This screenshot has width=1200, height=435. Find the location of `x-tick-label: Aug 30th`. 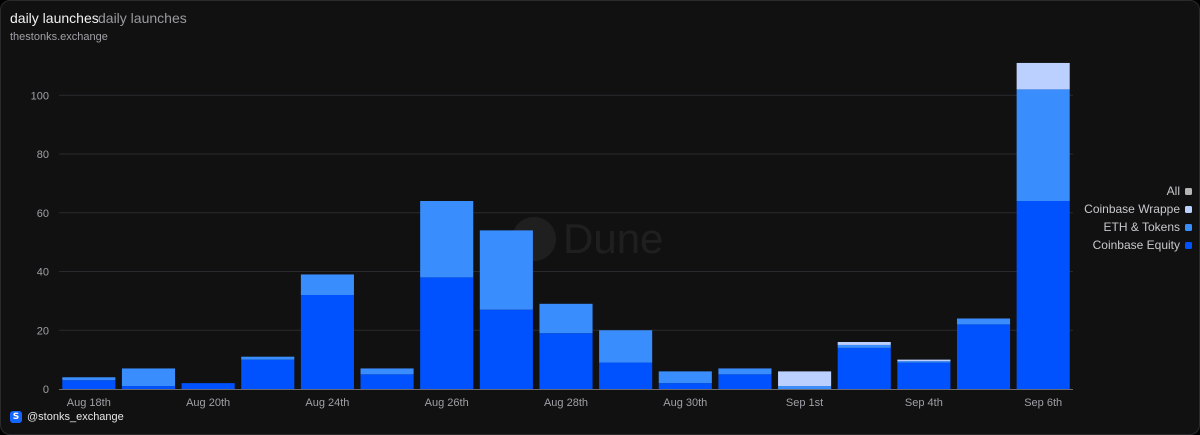

x-tick-label: Aug 30th is located at coordinates (685, 403).